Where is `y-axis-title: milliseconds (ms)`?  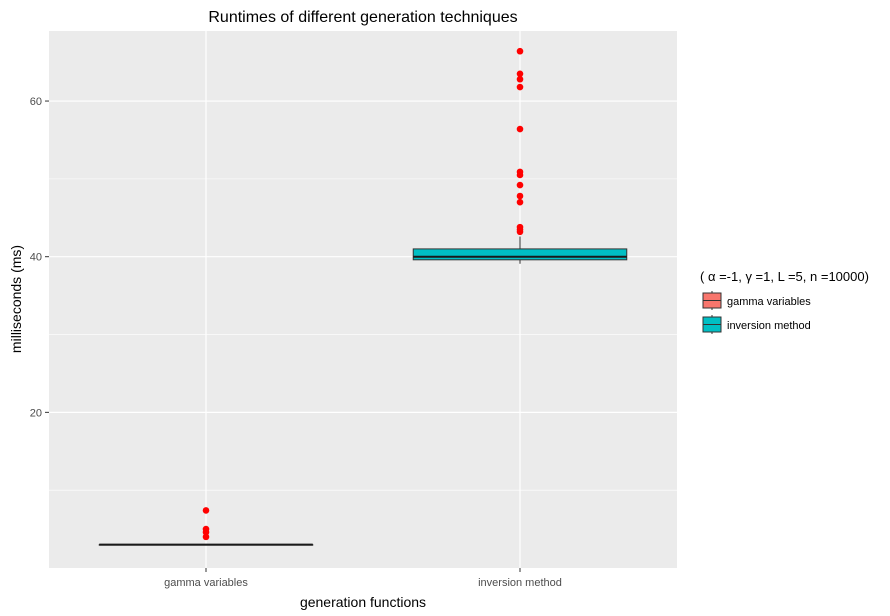
y-axis-title: milliseconds (ms) is located at coordinates (16, 299).